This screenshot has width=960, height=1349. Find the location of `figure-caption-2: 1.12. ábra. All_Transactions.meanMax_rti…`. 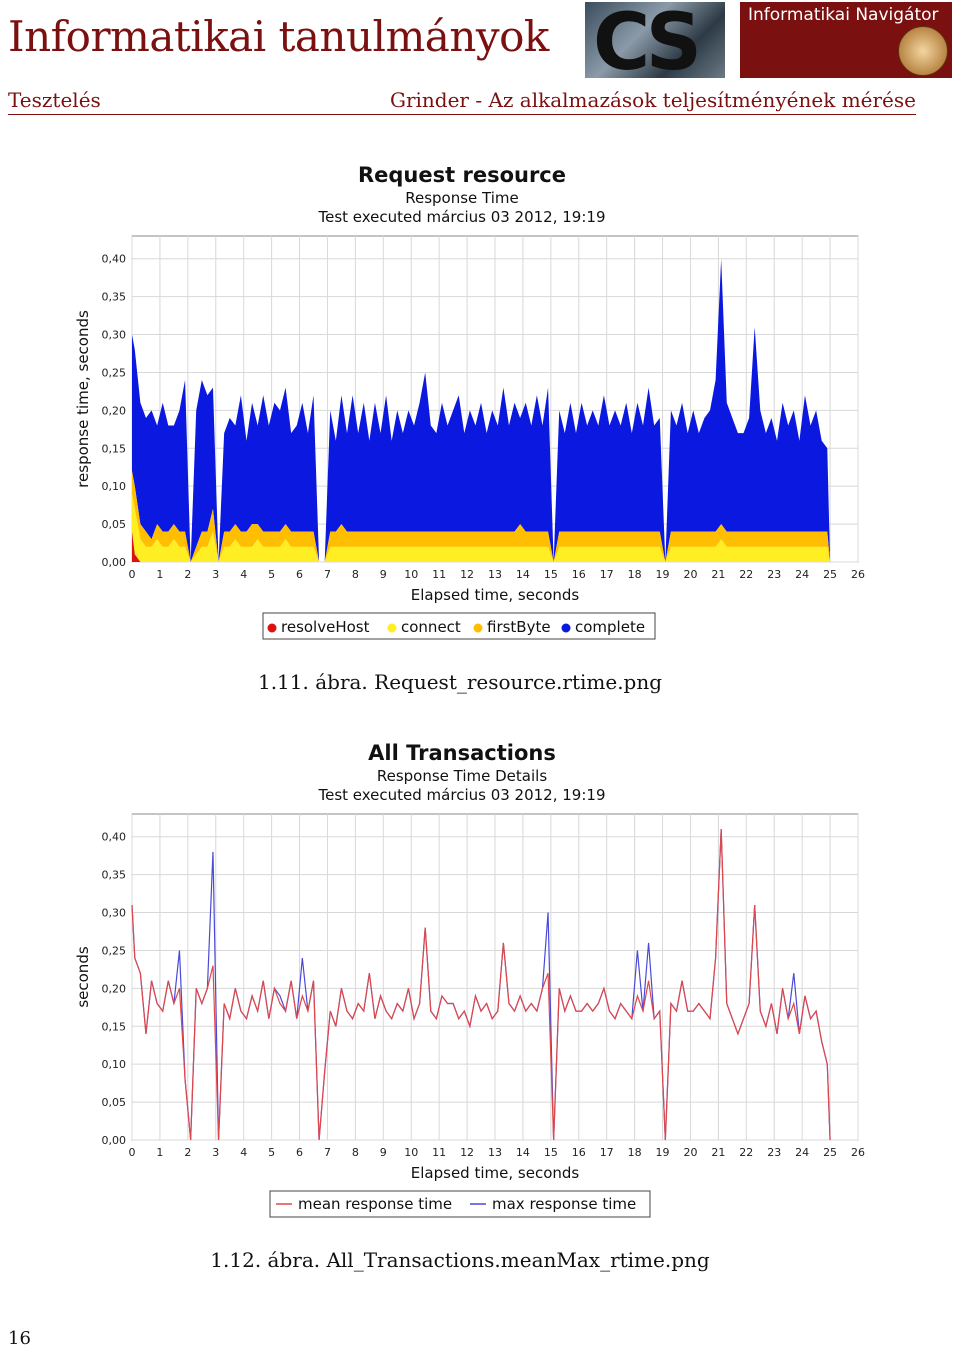

figure-caption-2: 1.12. ábra. All_Transactions.meanMax_rti… is located at coordinates (460, 1260).